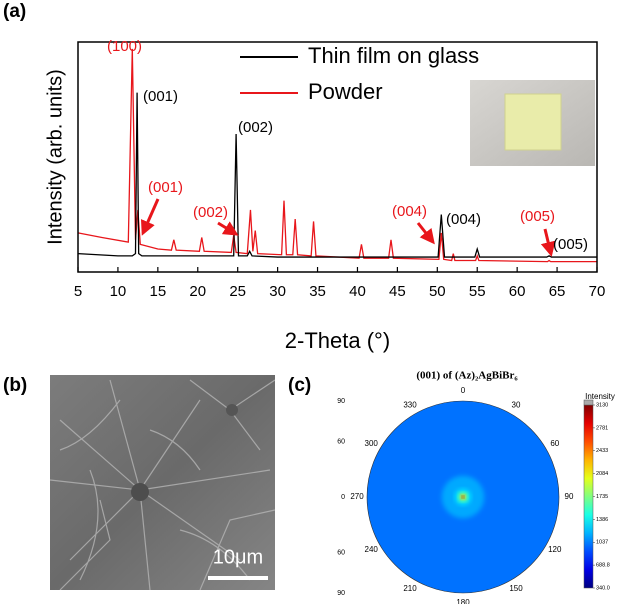 This screenshot has height=604, width=618. What do you see at coordinates (603, 566) in the screenshot?
I see `colorbar-tick-label: 688.8` at bounding box center [603, 566].